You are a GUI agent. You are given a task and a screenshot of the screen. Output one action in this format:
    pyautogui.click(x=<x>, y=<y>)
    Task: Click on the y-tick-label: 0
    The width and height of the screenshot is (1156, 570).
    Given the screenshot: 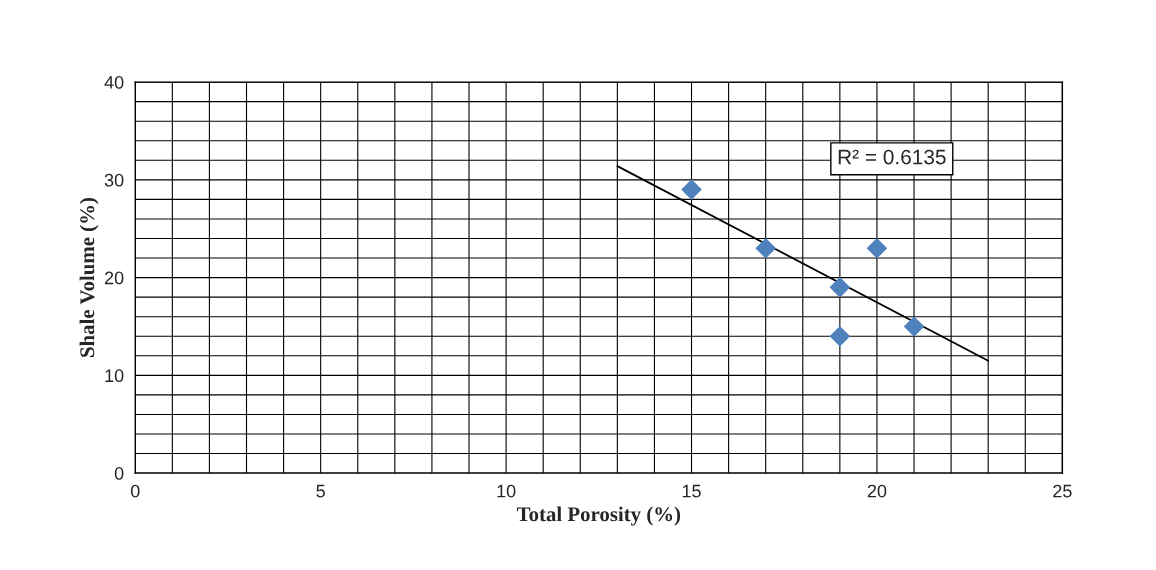 What is the action you would take?
    pyautogui.click(x=119, y=473)
    